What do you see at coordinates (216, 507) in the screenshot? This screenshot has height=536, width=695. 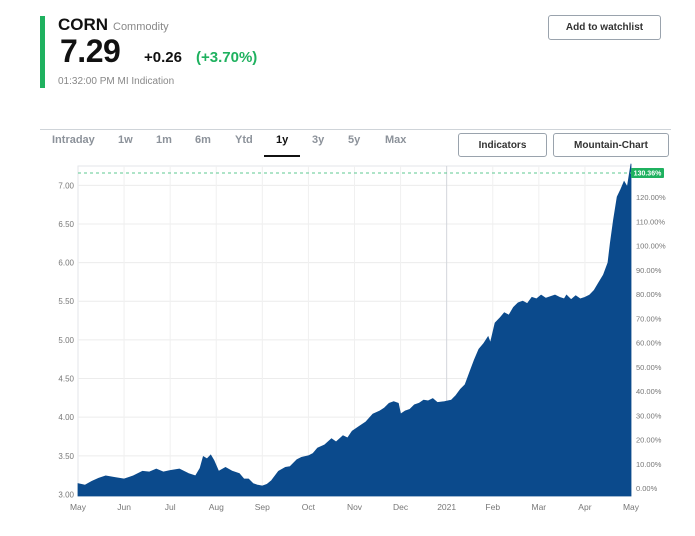 I see `x-tick-label: Aug` at bounding box center [216, 507].